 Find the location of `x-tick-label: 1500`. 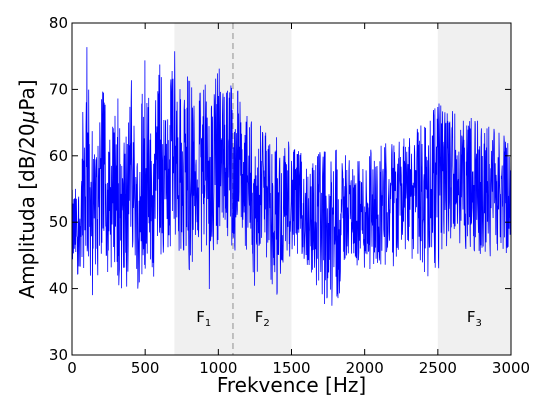

x-tick-label: 1500 is located at coordinates (291, 368).